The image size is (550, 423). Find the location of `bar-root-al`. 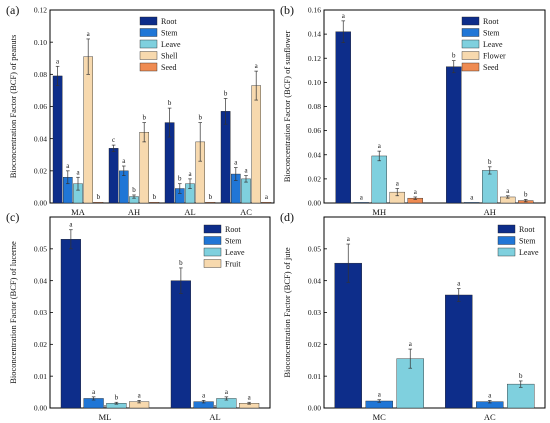

bar-root-al is located at coordinates (180, 344).